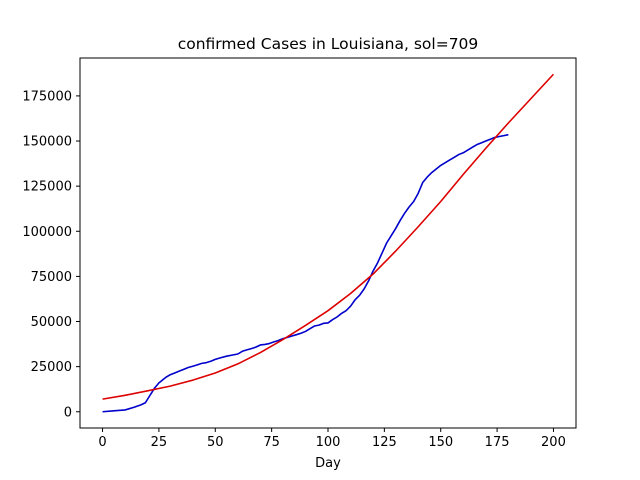 The width and height of the screenshot is (640, 480). What do you see at coordinates (328, 44) in the screenshot?
I see `chart-title: confirmed Cases in Louisiana, sol=709` at bounding box center [328, 44].